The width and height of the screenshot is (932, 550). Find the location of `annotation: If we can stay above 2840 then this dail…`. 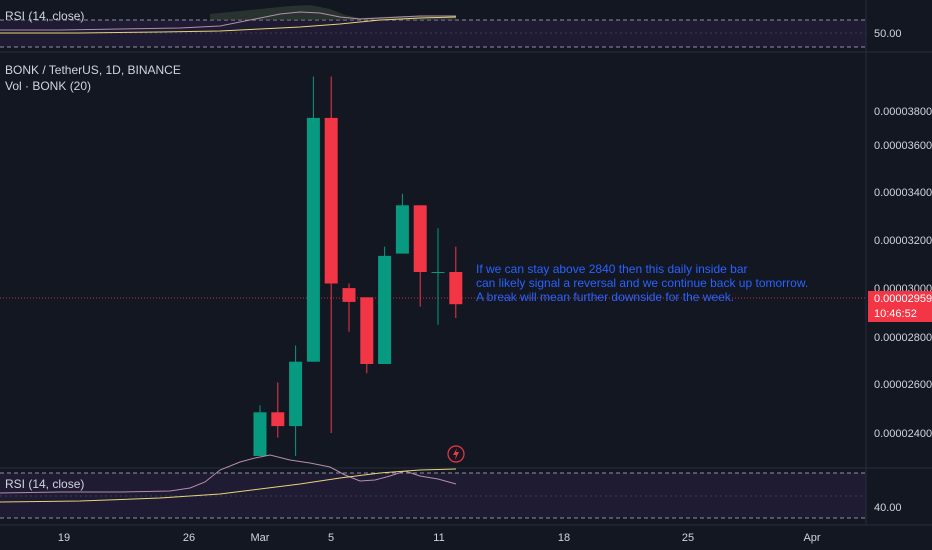

annotation: If we can stay above 2840 then this dail… is located at coordinates (642, 283).